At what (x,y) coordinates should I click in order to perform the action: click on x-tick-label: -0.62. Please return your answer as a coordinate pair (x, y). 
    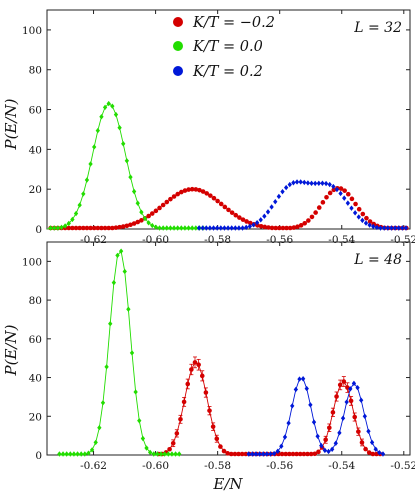
    Looking at the image, I should click on (93, 240).